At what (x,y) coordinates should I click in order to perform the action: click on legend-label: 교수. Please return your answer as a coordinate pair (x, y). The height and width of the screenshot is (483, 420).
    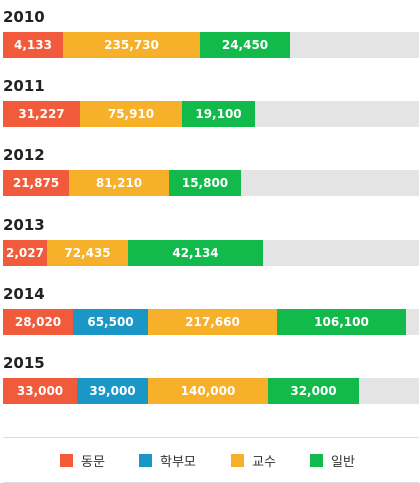
    Looking at the image, I should click on (264, 462).